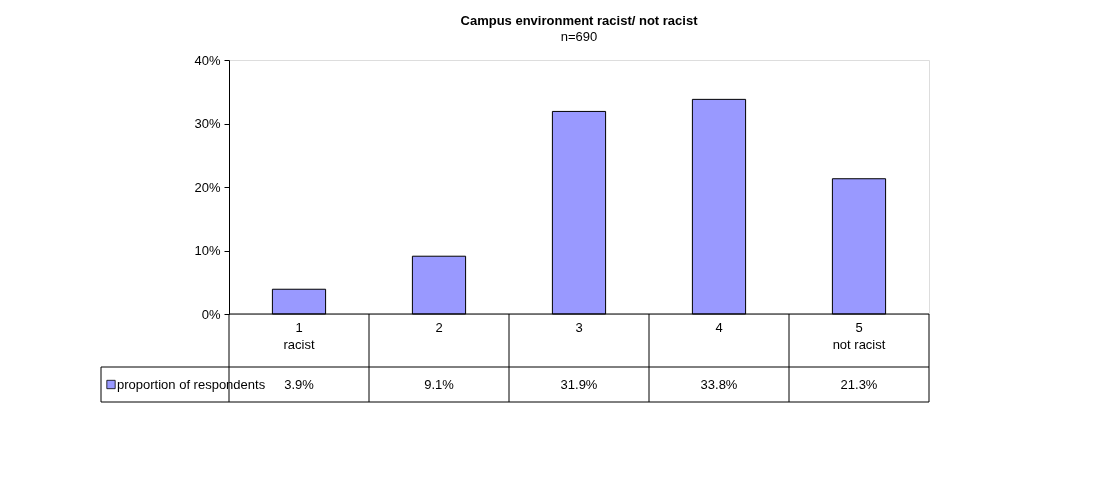  What do you see at coordinates (719, 384) in the screenshot?
I see `data-label: 33.8%` at bounding box center [719, 384].